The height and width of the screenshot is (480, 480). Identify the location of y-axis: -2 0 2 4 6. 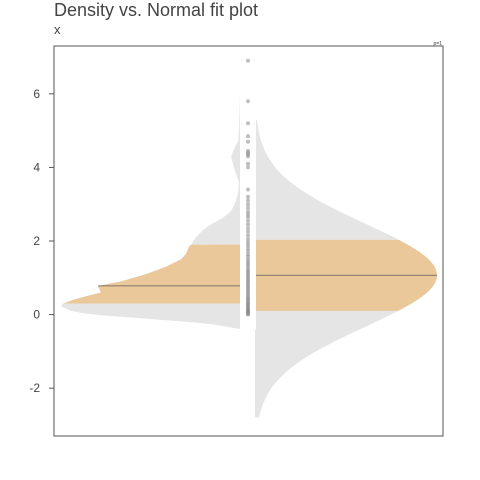
(41, 241).